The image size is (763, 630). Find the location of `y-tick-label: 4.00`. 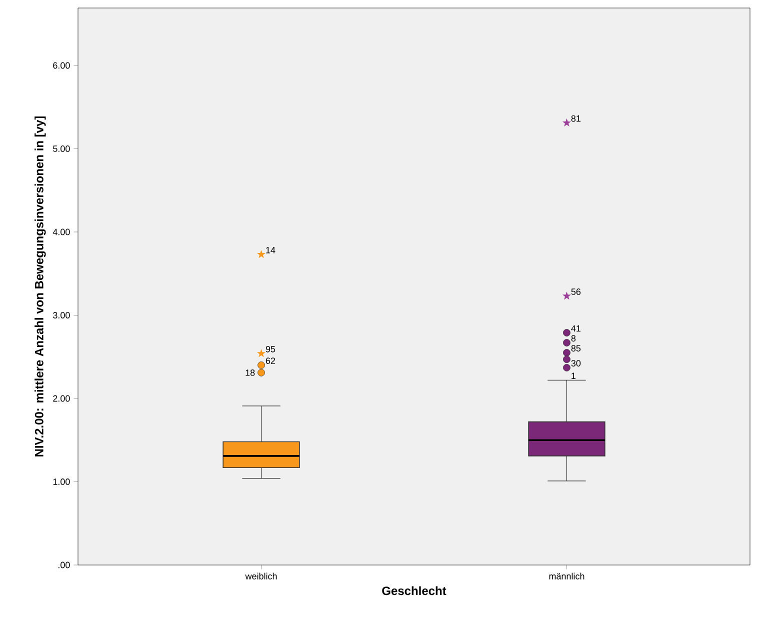

y-tick-label: 4.00 is located at coordinates (61, 232).